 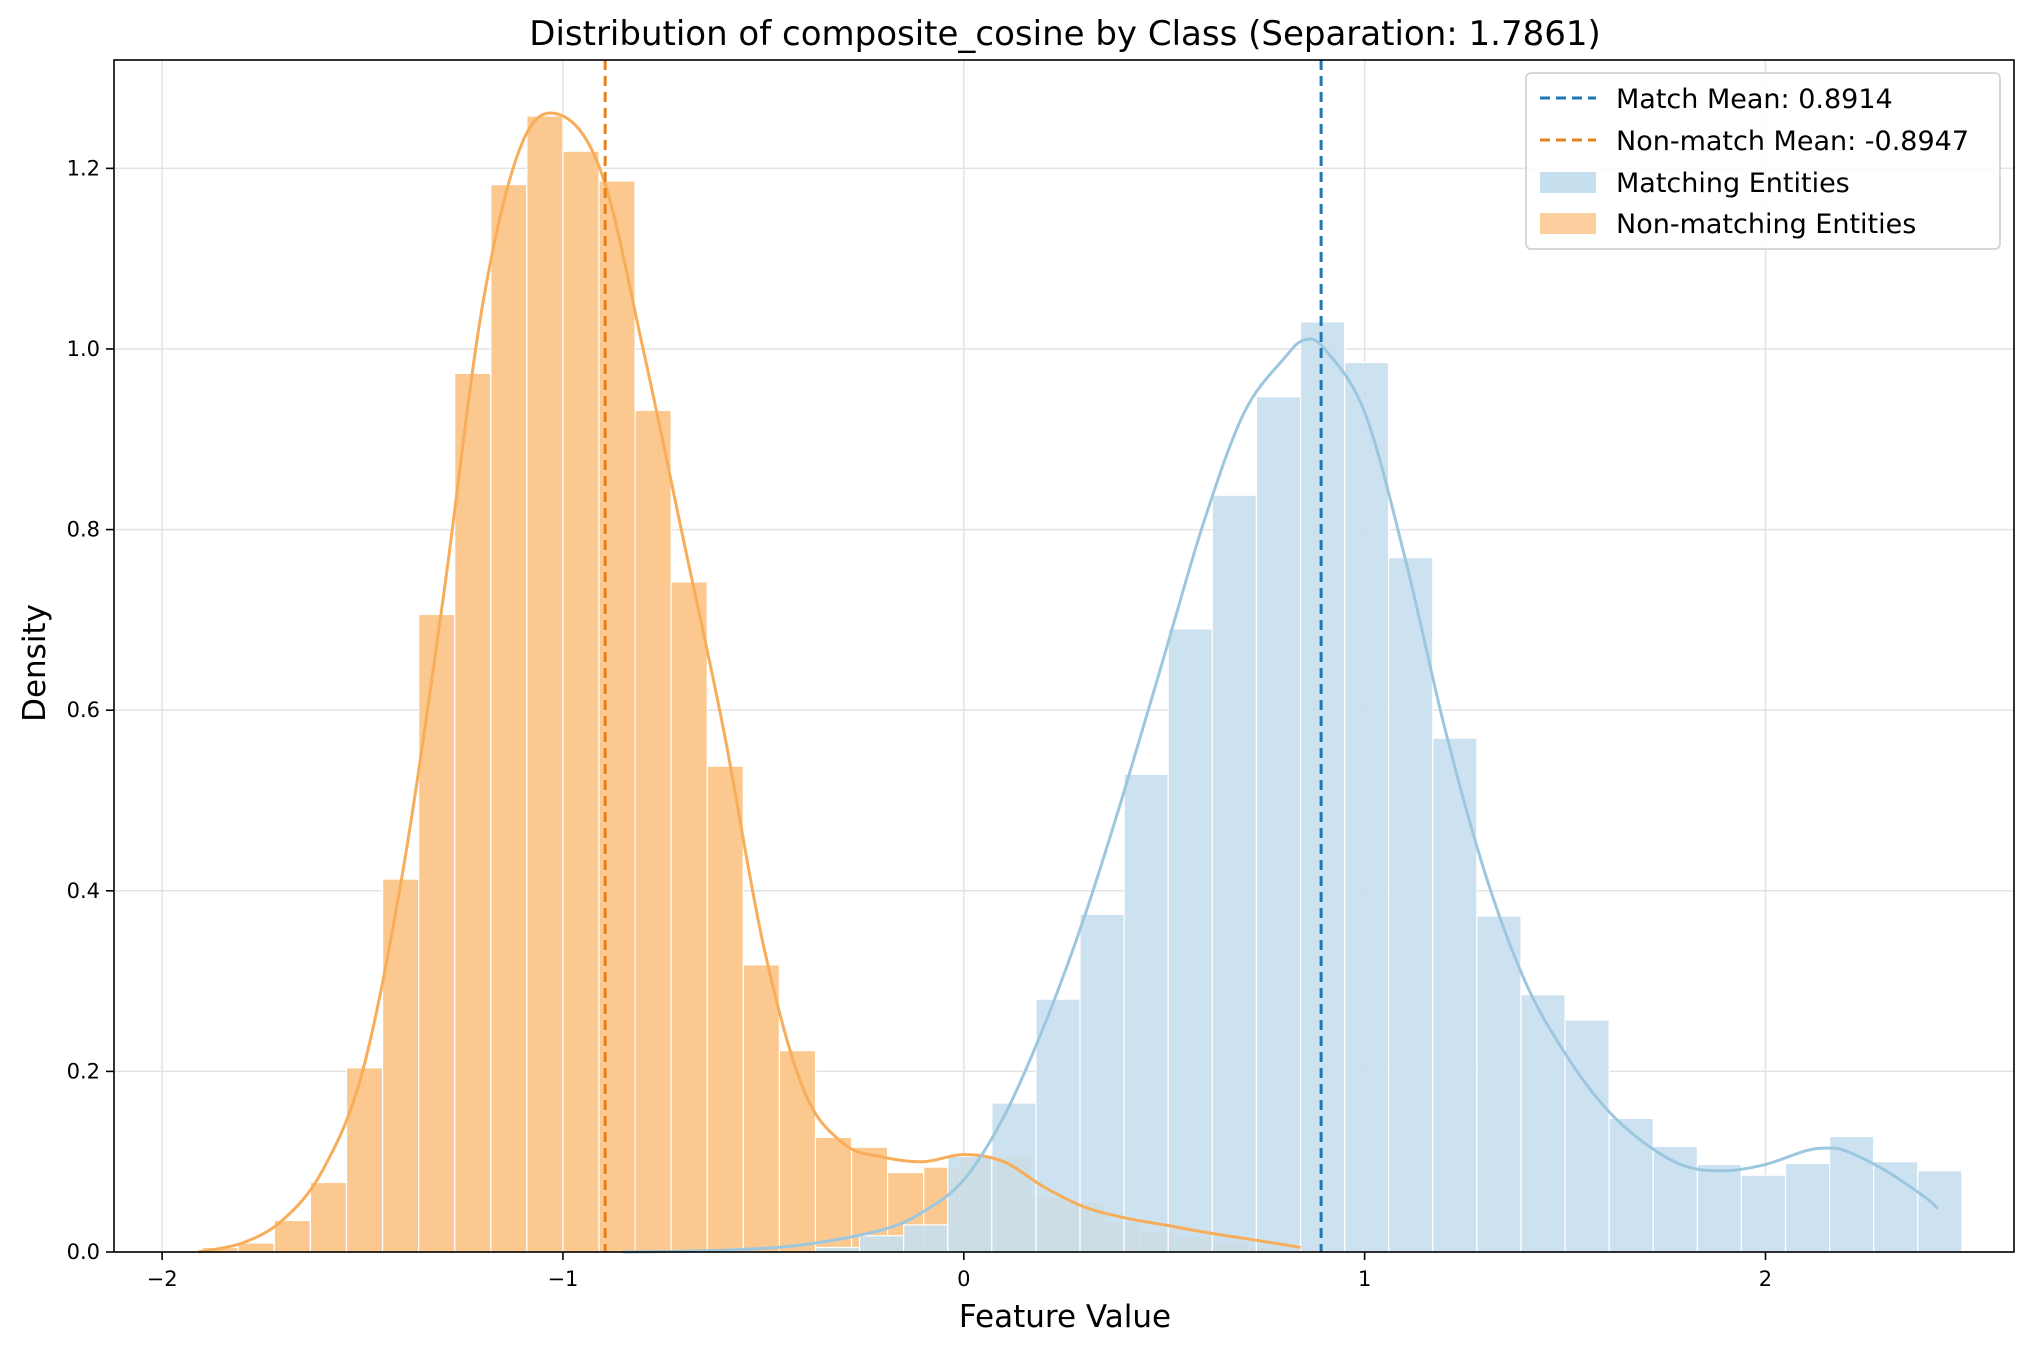 I want to click on x-tick-label: 2, so click(x=1765, y=1279).